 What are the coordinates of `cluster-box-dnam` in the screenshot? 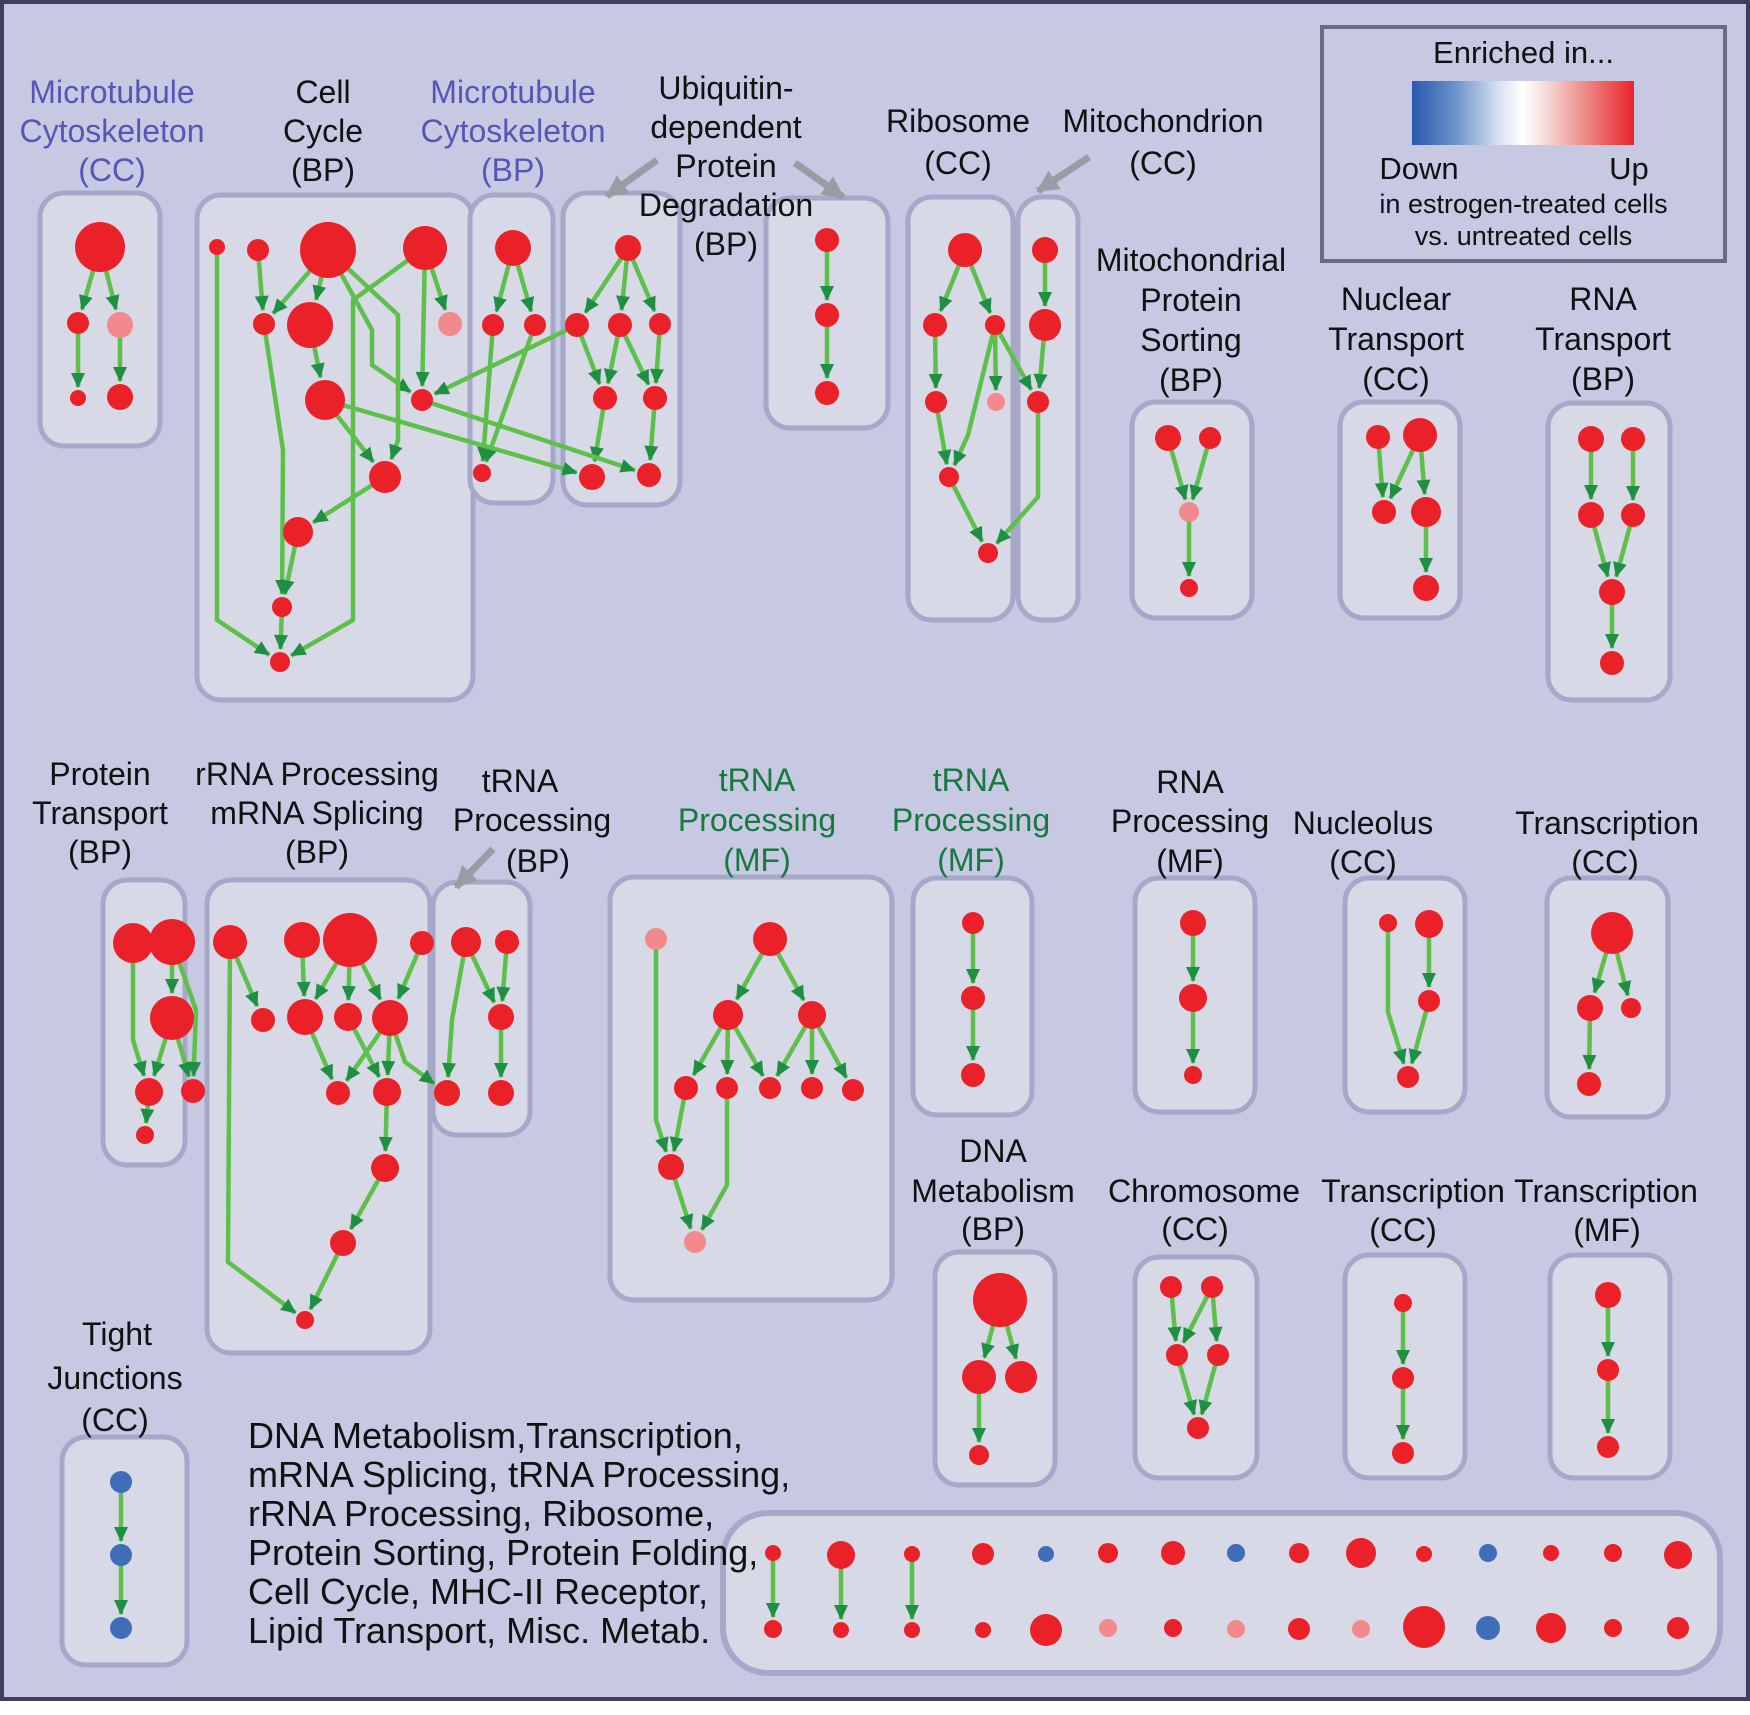 It's located at (995, 1368).